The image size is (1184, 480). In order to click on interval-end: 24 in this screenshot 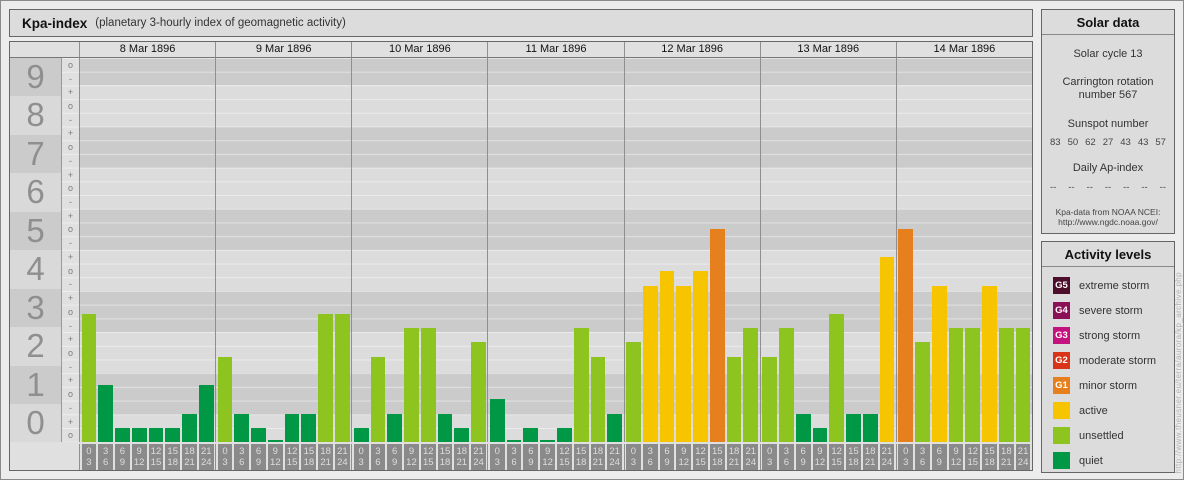, I will do `click(751, 462)`.